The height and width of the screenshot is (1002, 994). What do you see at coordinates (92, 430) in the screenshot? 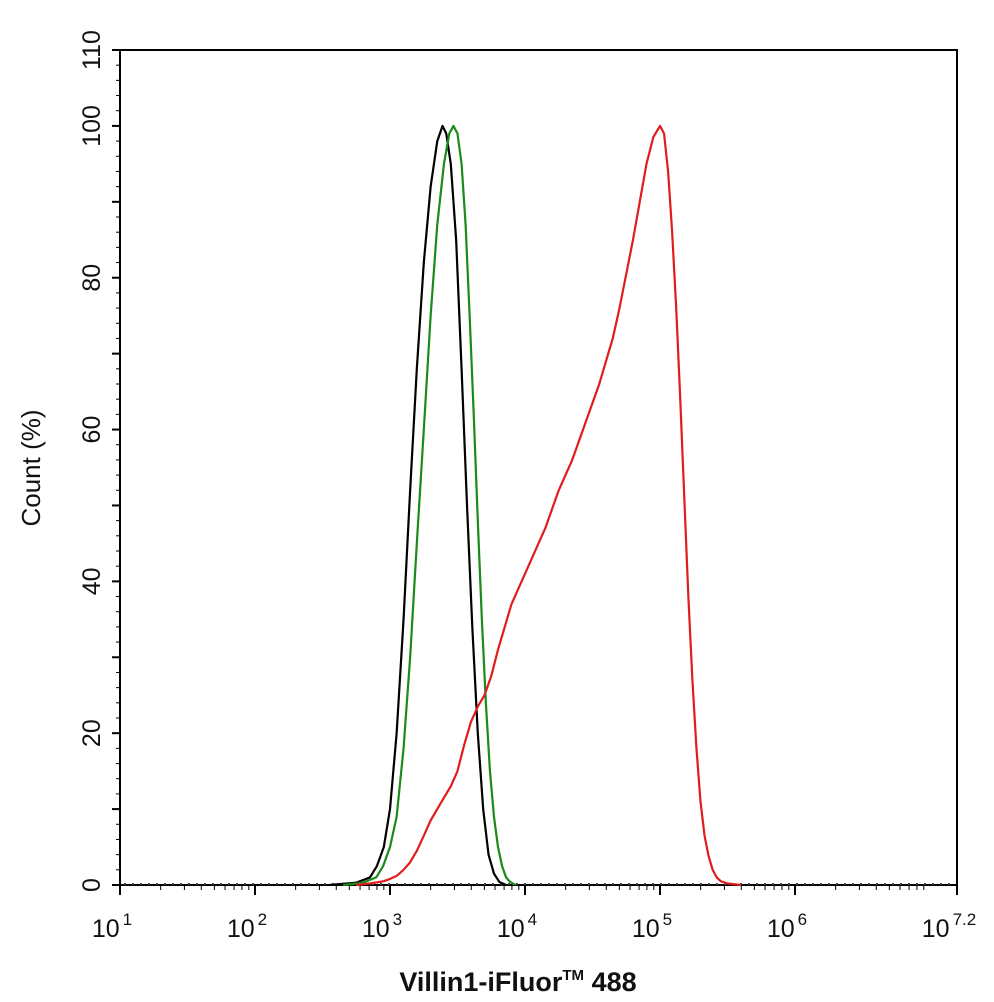
I see `y-tick-label: 60` at bounding box center [92, 430].